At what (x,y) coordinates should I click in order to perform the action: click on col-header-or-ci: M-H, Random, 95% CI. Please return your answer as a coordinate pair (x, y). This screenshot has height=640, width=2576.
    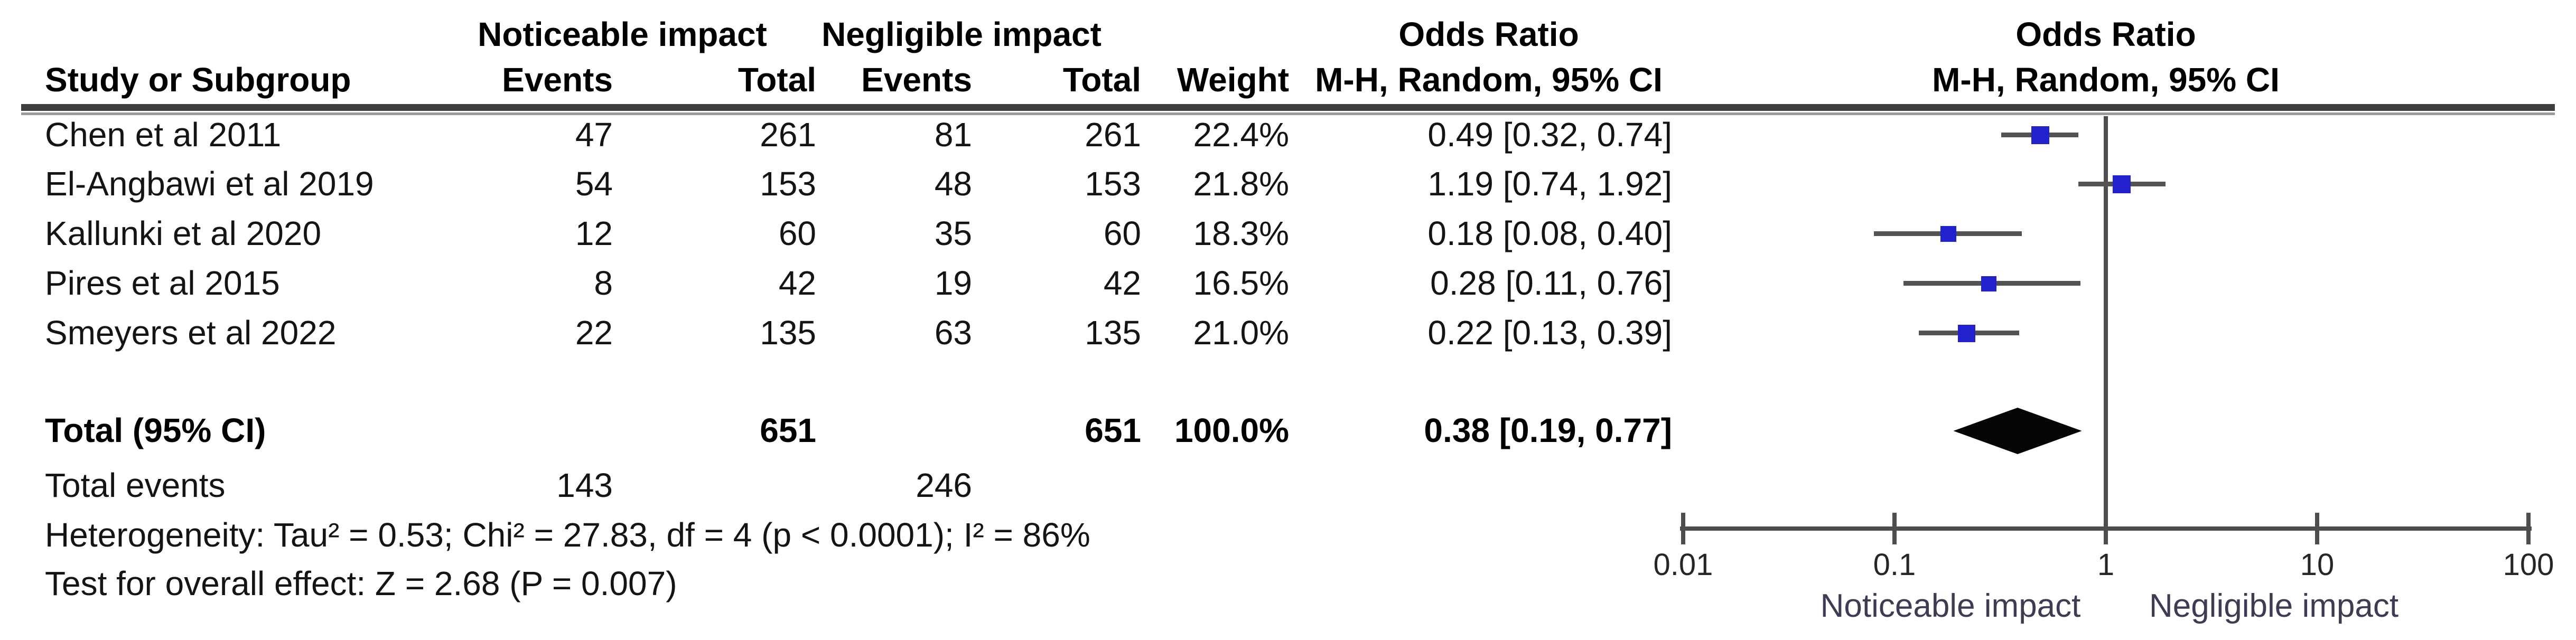
    Looking at the image, I should click on (1489, 80).